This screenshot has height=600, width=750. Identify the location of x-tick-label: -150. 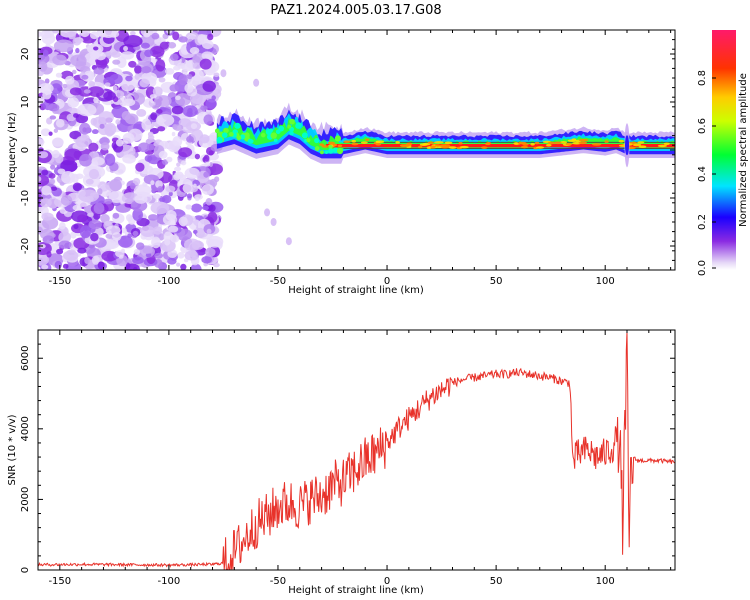
(59, 281).